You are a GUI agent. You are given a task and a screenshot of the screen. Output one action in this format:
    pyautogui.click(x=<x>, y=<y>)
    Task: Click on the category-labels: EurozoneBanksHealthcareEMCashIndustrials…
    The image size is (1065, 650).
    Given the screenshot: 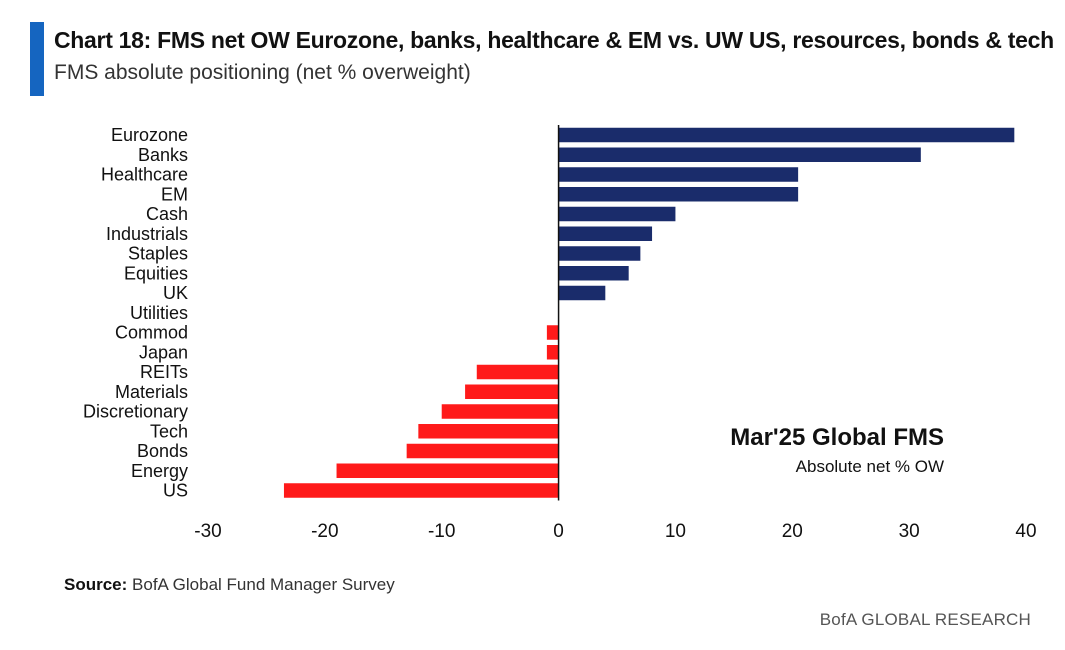 What is the action you would take?
    pyautogui.click(x=135, y=313)
    